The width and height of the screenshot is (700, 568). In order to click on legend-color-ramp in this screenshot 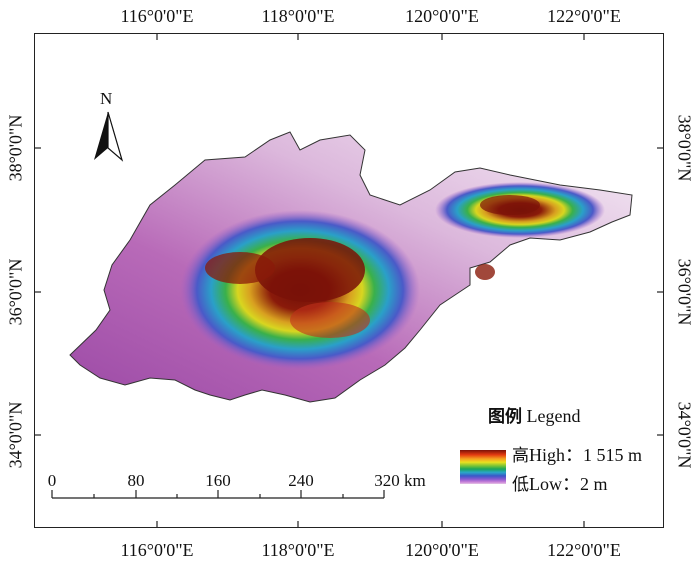, I will do `click(483, 467)`.